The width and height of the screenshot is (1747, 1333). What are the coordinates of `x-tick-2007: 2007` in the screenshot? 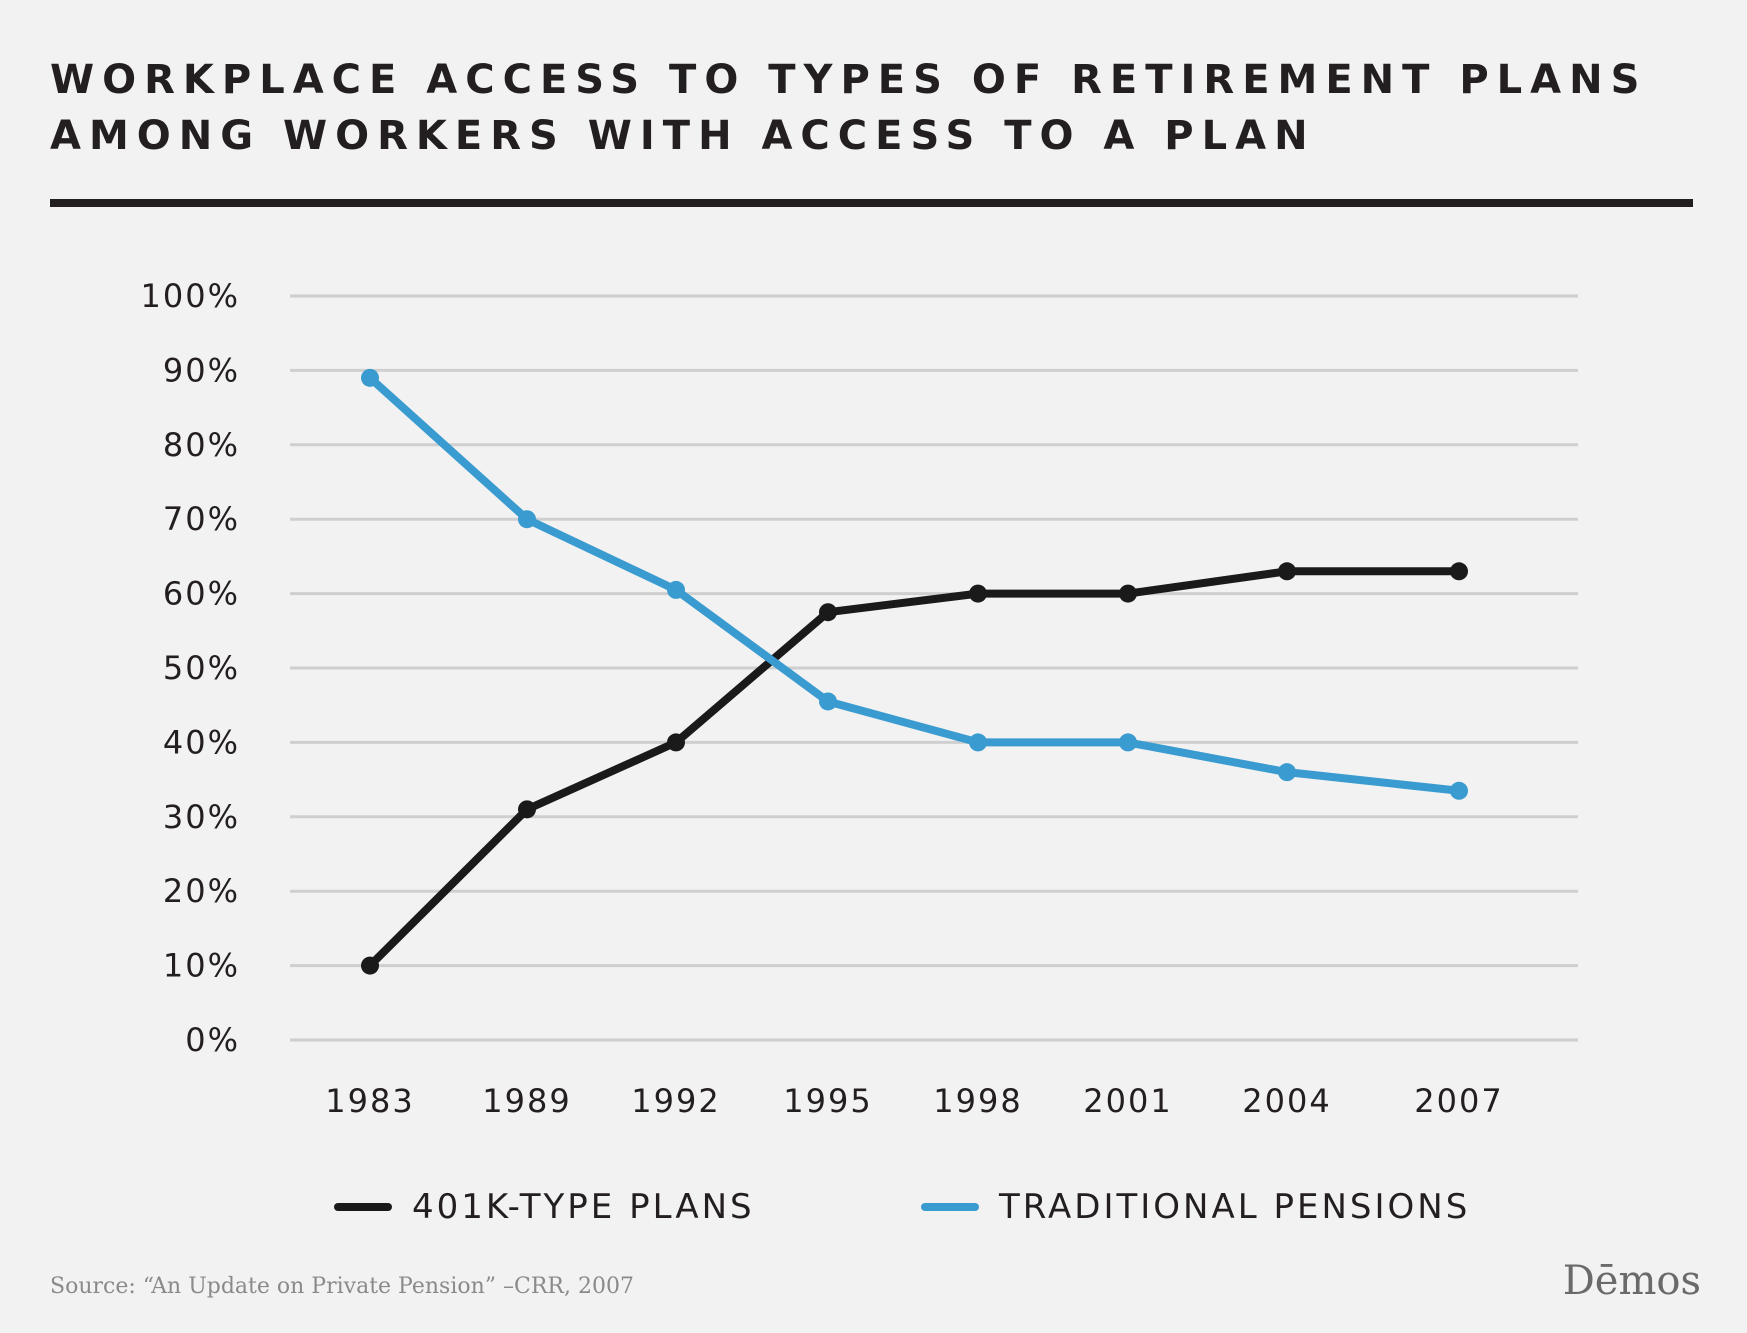 It's located at (1458, 1101).